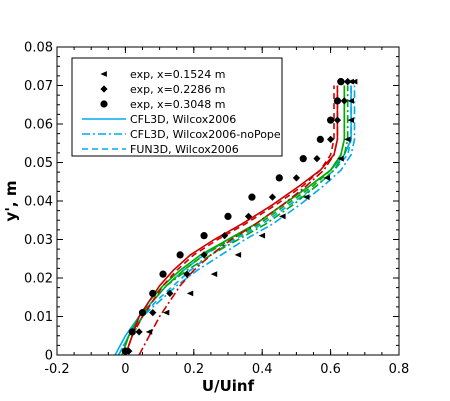  I want to click on legend-box, so click(177, 107).